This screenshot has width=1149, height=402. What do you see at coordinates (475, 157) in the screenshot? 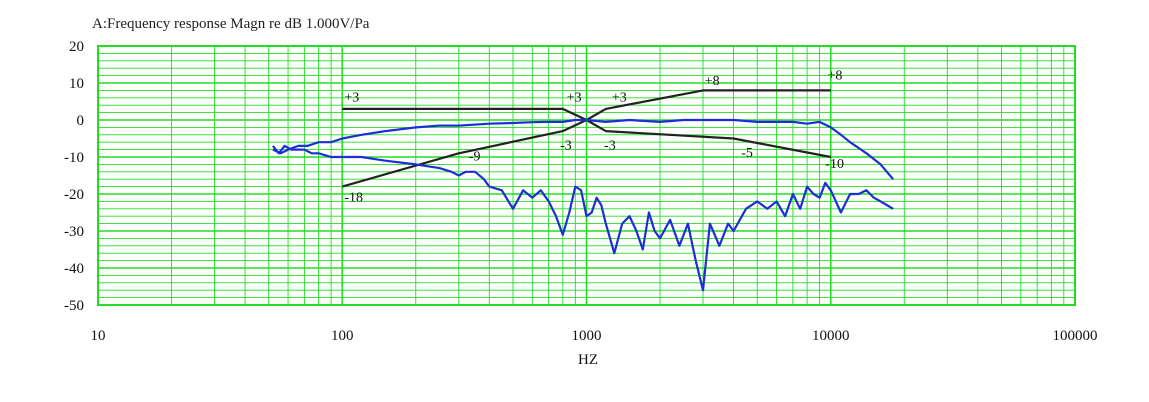
I see `annotation-label: -9` at bounding box center [475, 157].